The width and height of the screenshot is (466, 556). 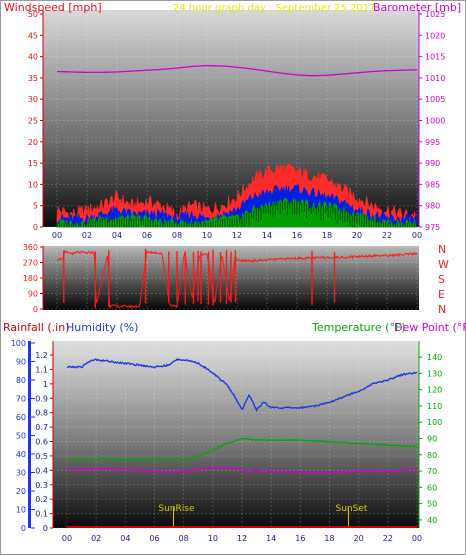 I want to click on temperature-tick-label: 90, so click(x=432, y=439).